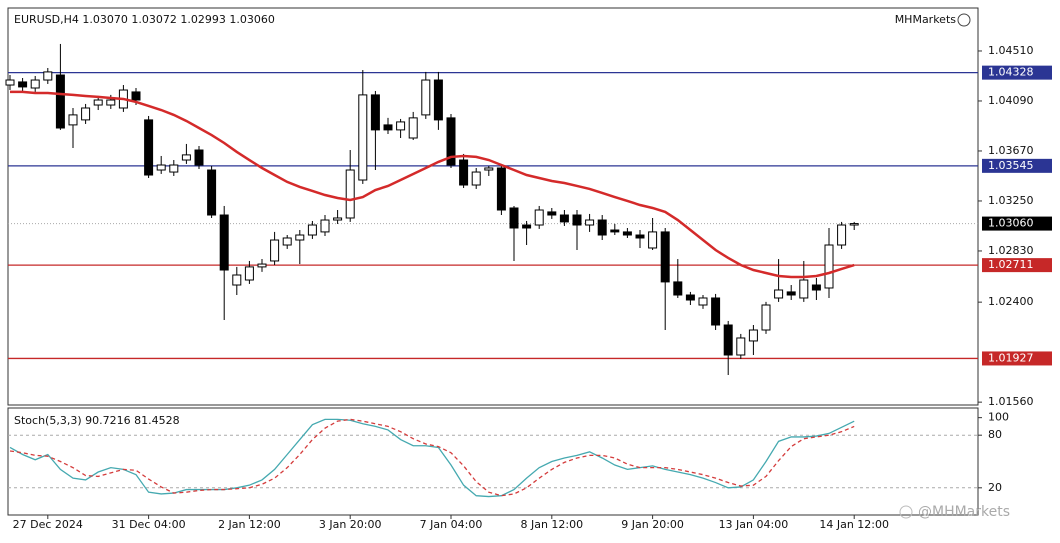  What do you see at coordinates (926, 19) in the screenshot?
I see `brand: MHMarkets` at bounding box center [926, 19].